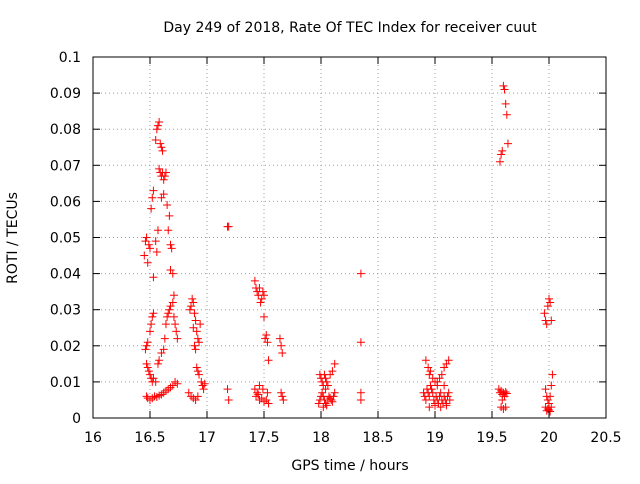 The width and height of the screenshot is (640, 484). Describe the element at coordinates (65, 94) in the screenshot. I see `y-tick-label: 0.09` at that location.